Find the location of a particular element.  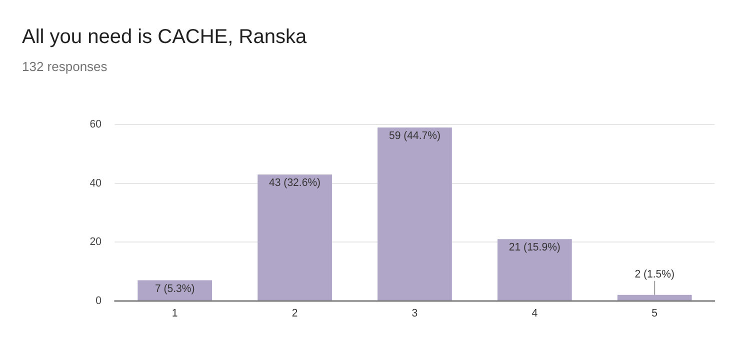

y-tick-label: 60 is located at coordinates (96, 124).